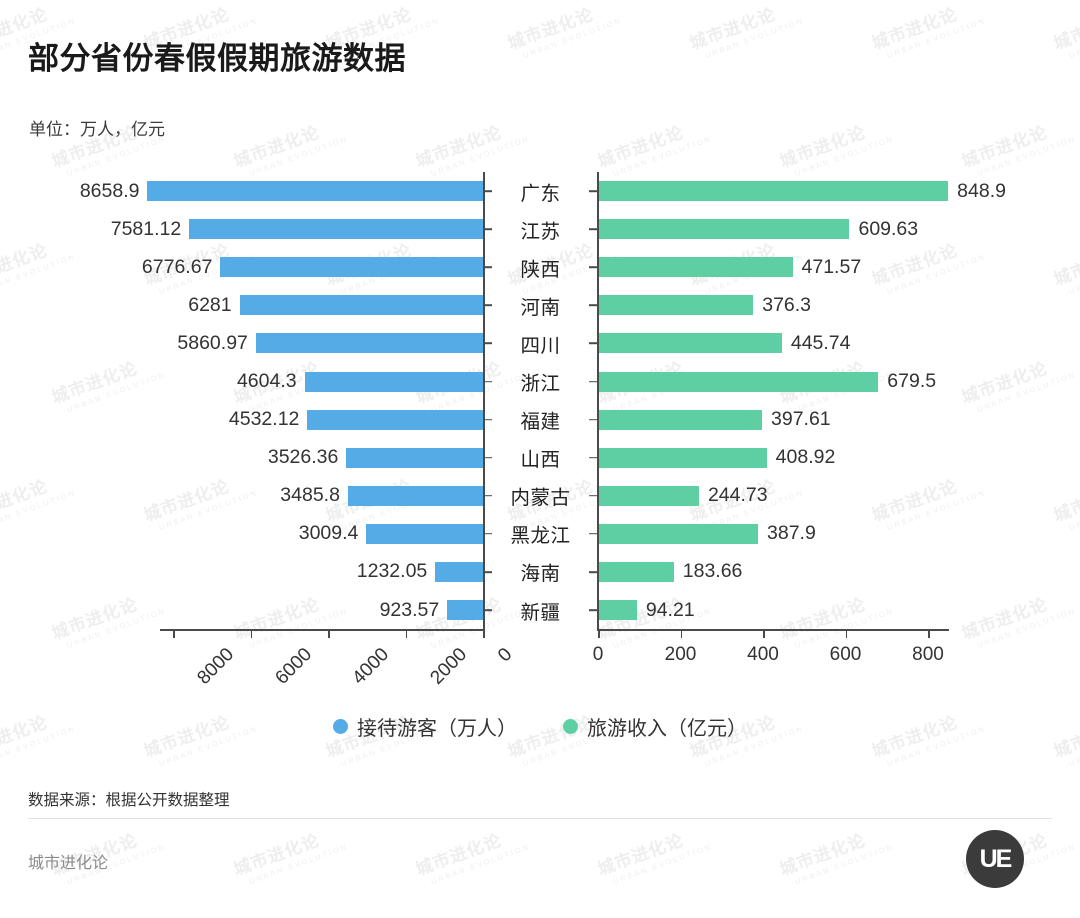  What do you see at coordinates (831, 266) in the screenshot?
I see `revenue-value-label: 471.57` at bounding box center [831, 266].